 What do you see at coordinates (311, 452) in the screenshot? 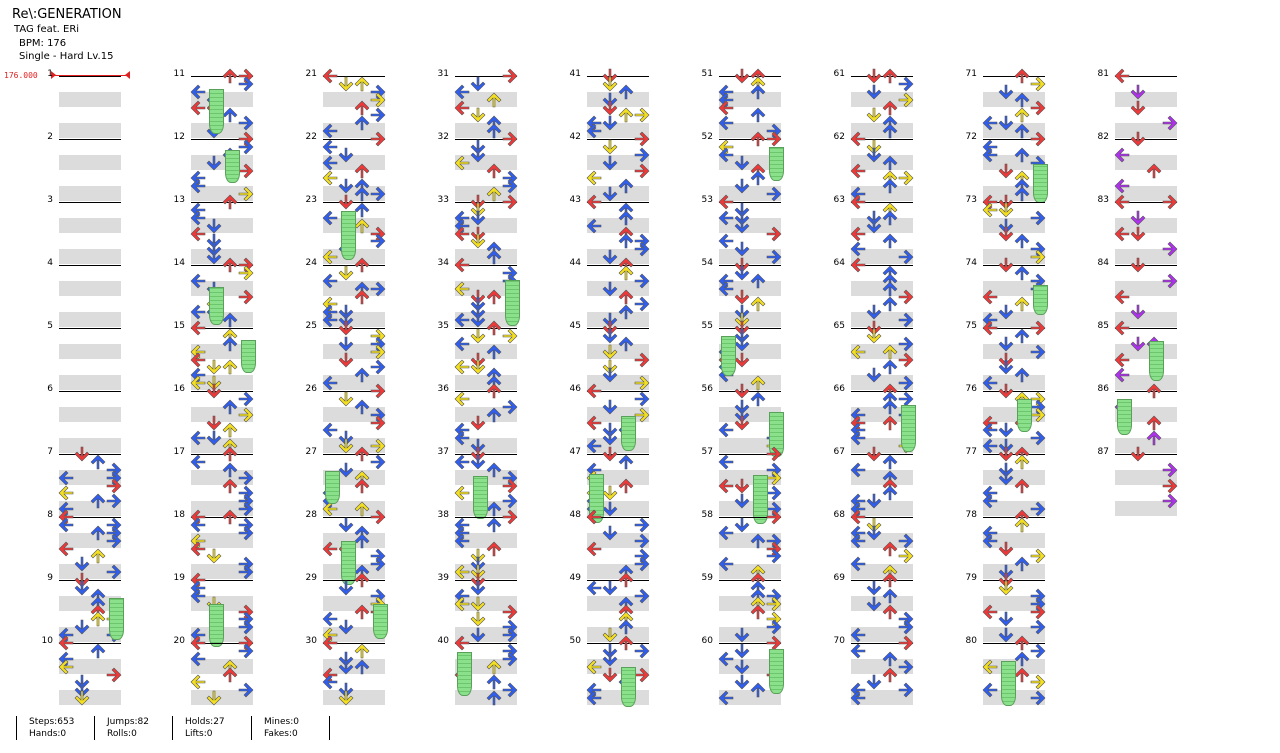
I see `measure-number: 27` at bounding box center [311, 452].